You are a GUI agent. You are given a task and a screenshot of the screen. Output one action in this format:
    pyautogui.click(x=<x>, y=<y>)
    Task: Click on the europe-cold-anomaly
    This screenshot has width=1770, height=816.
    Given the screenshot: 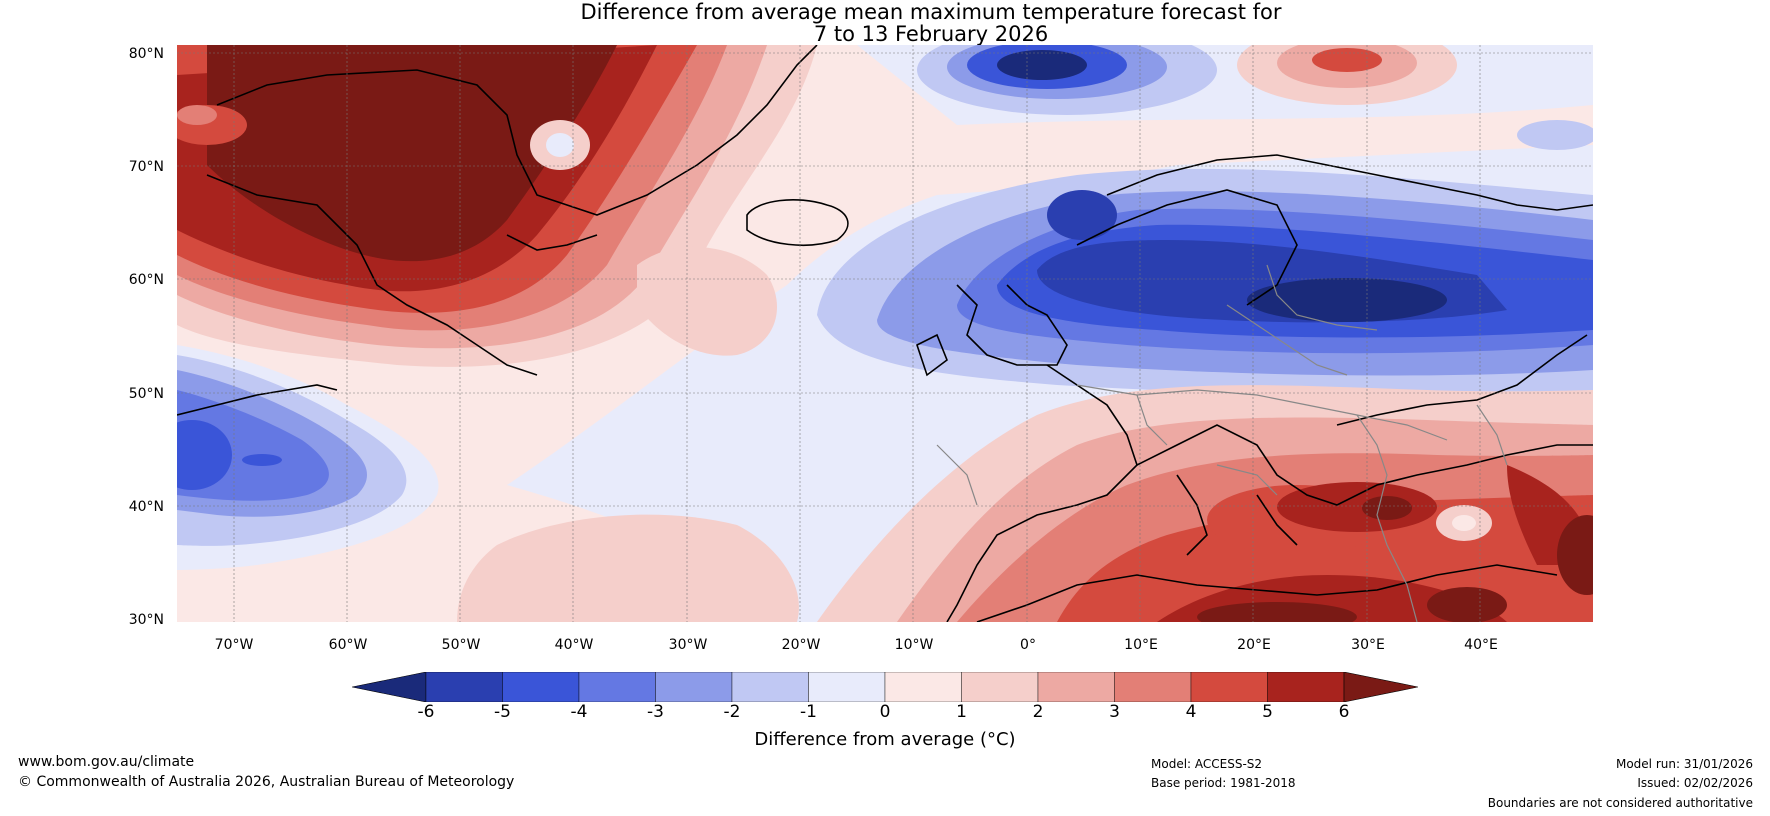 What is the action you would take?
    pyautogui.click(x=1205, y=282)
    